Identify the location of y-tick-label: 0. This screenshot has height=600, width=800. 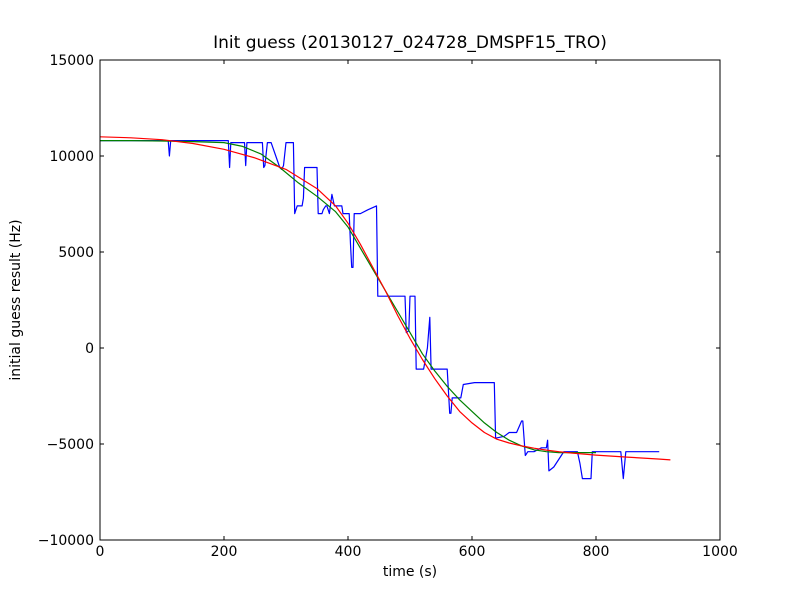
(89, 349).